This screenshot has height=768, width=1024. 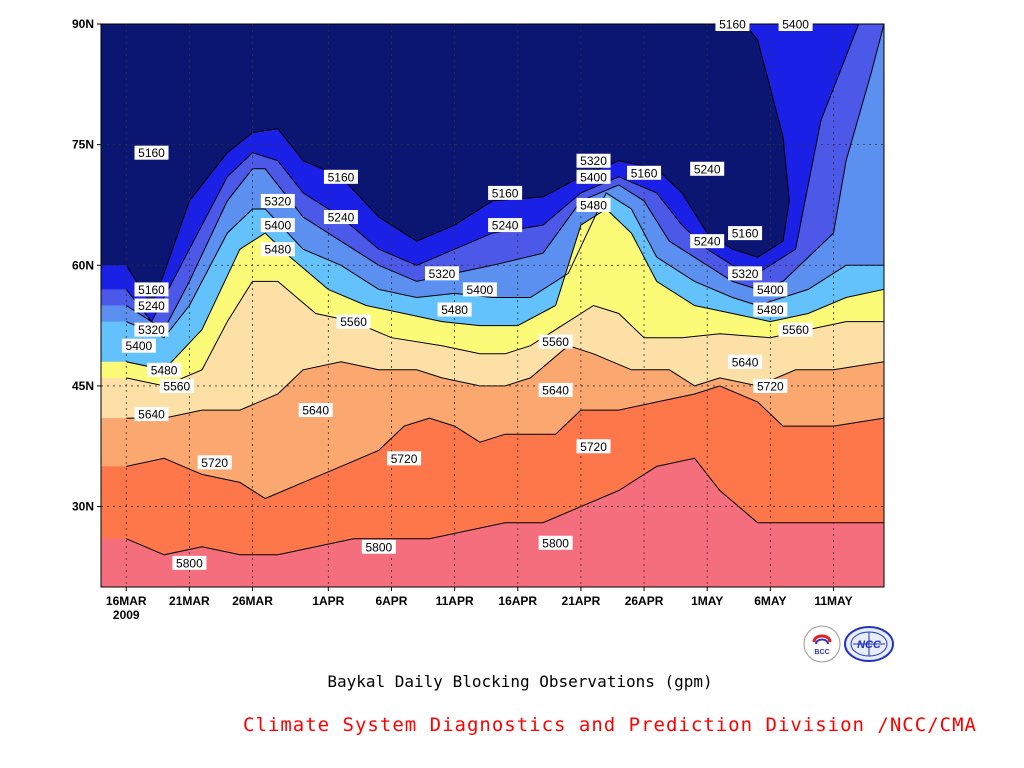 What do you see at coordinates (83, 265) in the screenshot?
I see `y-tick-label: 60N` at bounding box center [83, 265].